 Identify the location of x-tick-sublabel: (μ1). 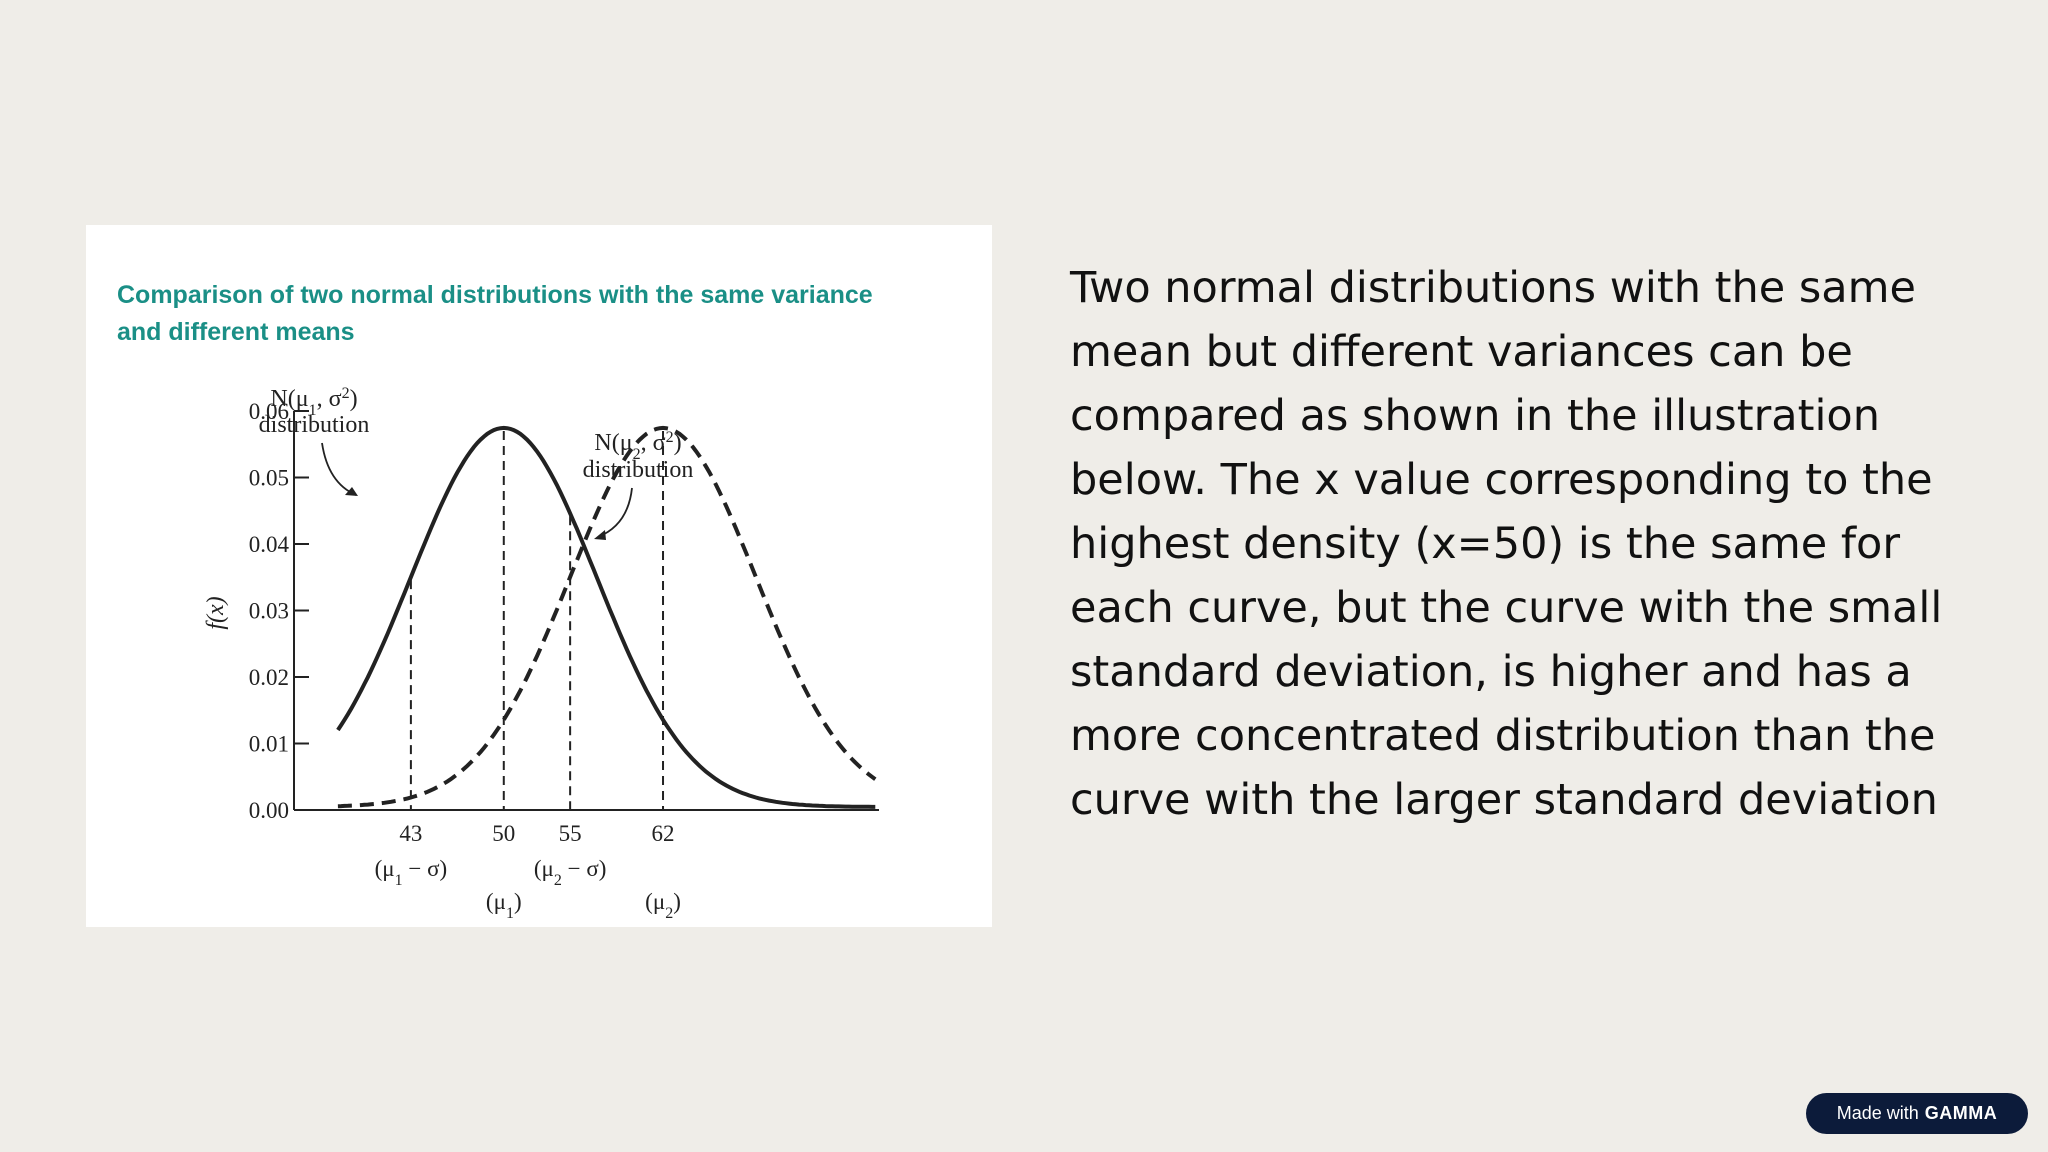
(504, 905).